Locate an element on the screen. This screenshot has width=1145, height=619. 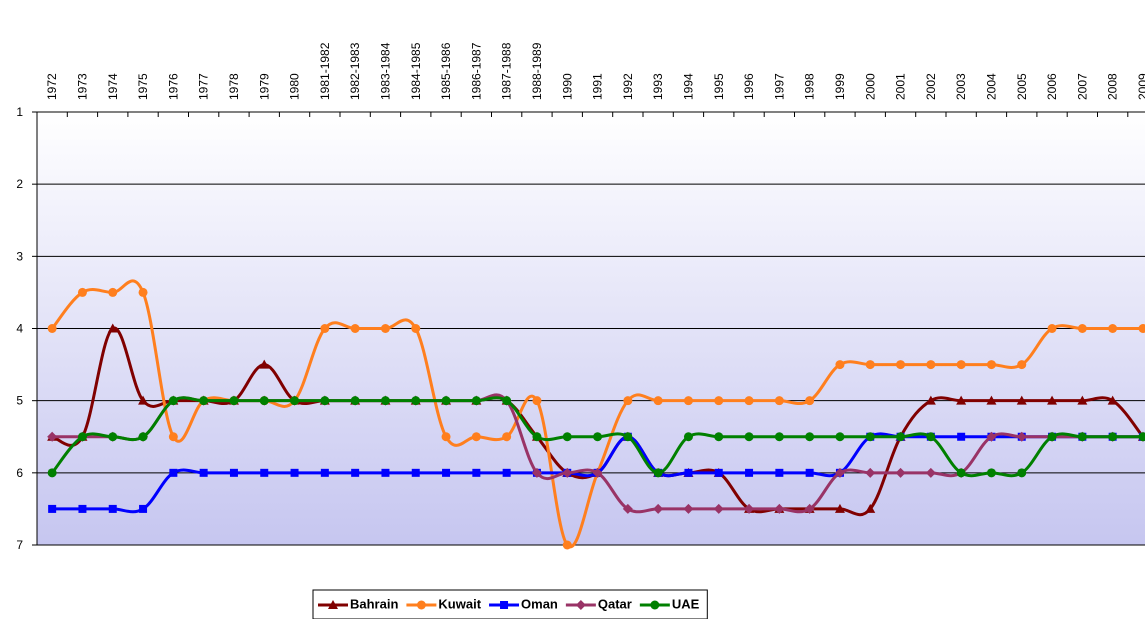
x-tick-label: 2006 is located at coordinates (1052, 86).